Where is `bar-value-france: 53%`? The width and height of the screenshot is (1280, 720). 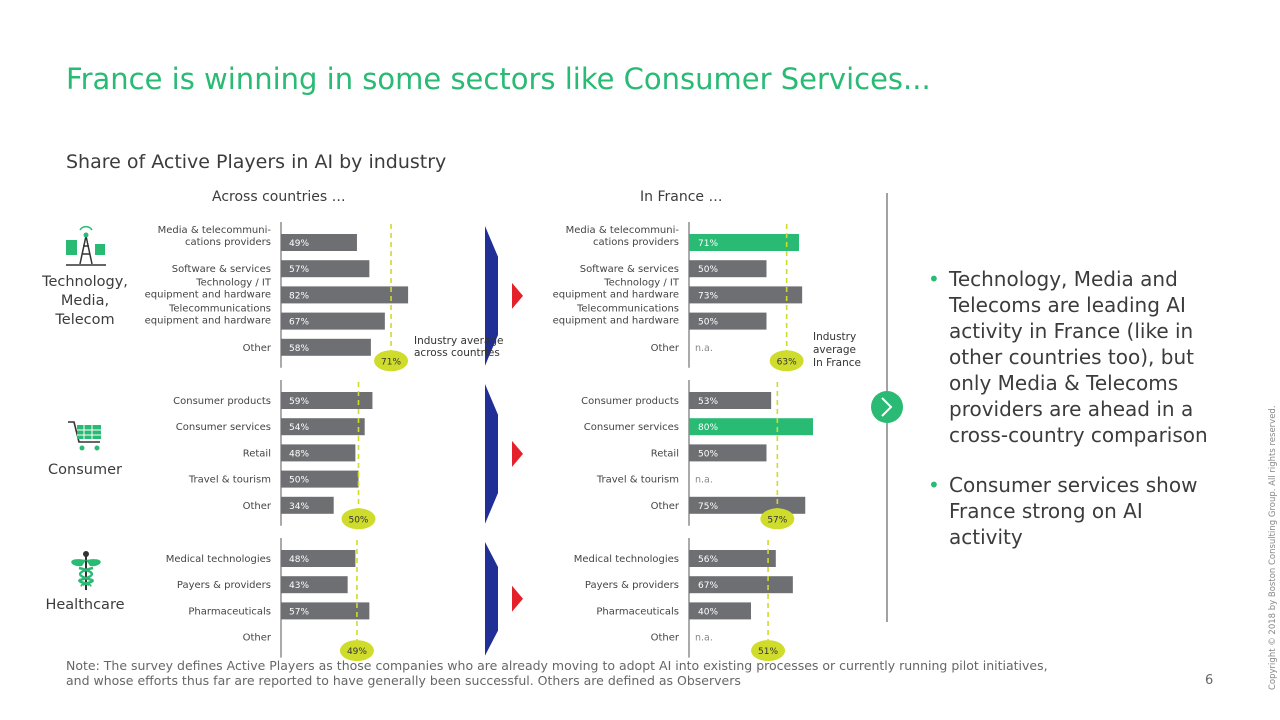
bar-value-france: 53% is located at coordinates (708, 402).